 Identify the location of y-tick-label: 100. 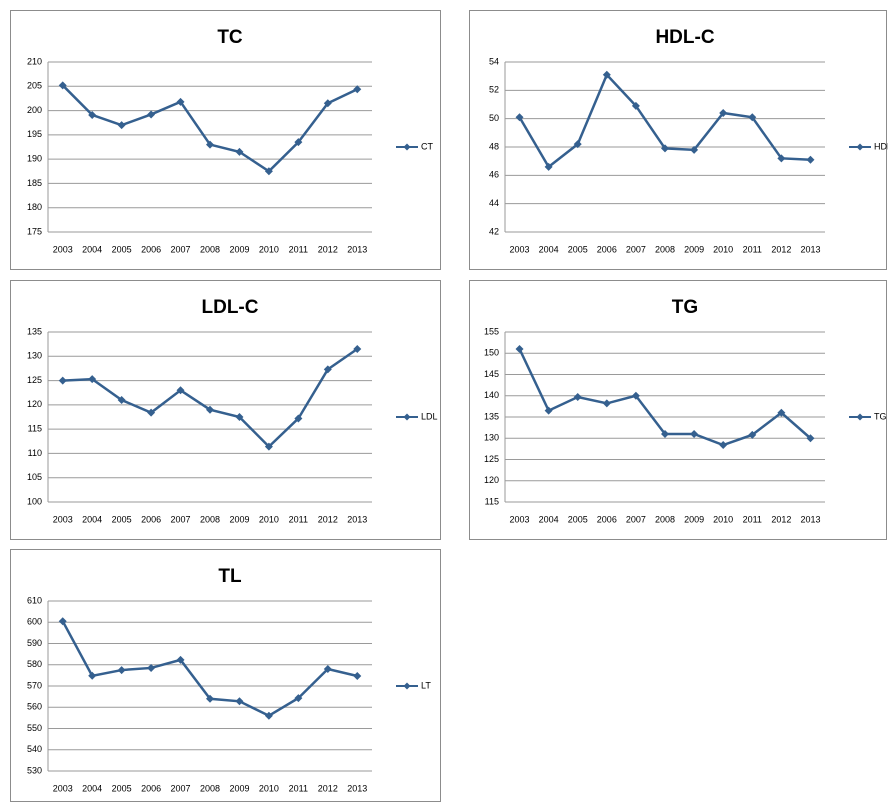
(34, 501).